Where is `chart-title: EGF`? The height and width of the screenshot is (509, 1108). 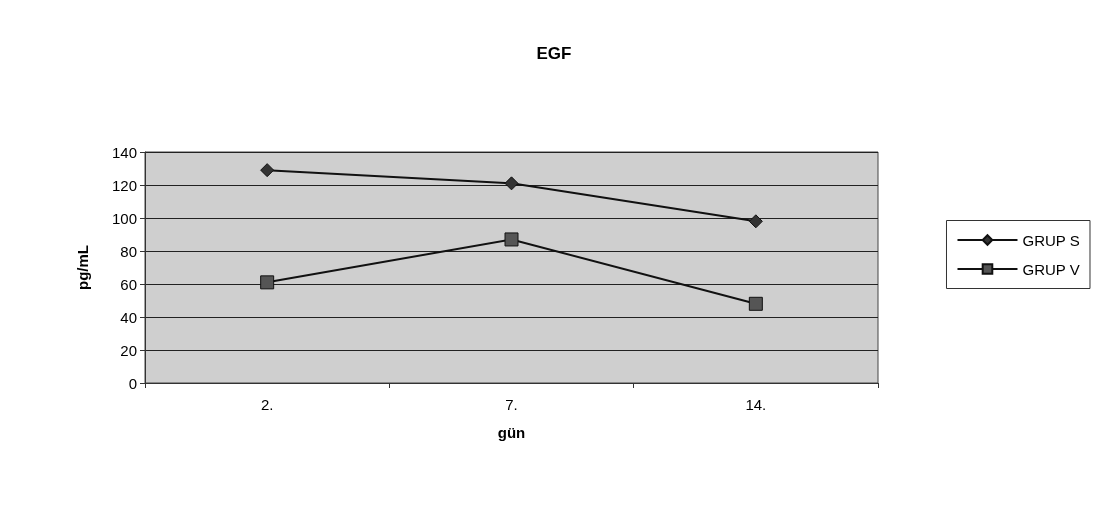
chart-title: EGF is located at coordinates (554, 53).